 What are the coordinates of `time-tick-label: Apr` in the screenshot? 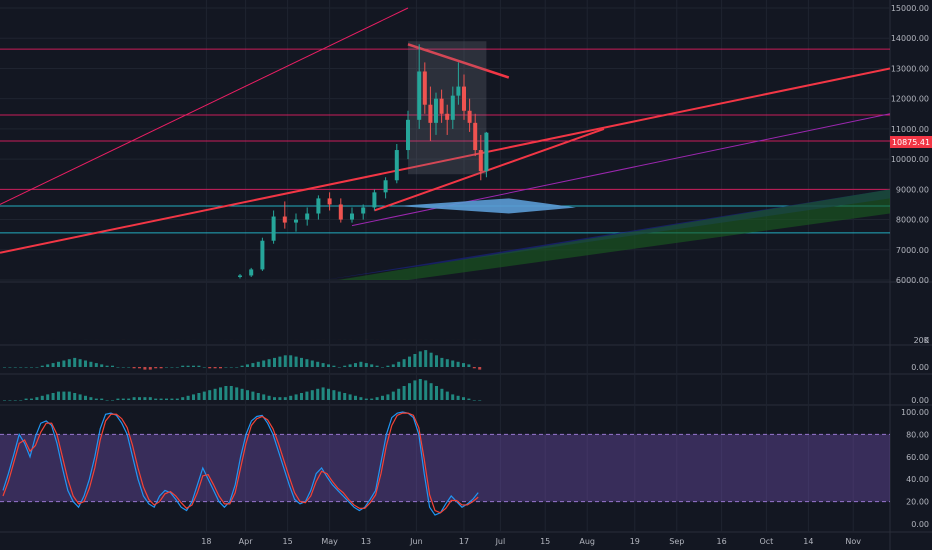 It's located at (246, 541).